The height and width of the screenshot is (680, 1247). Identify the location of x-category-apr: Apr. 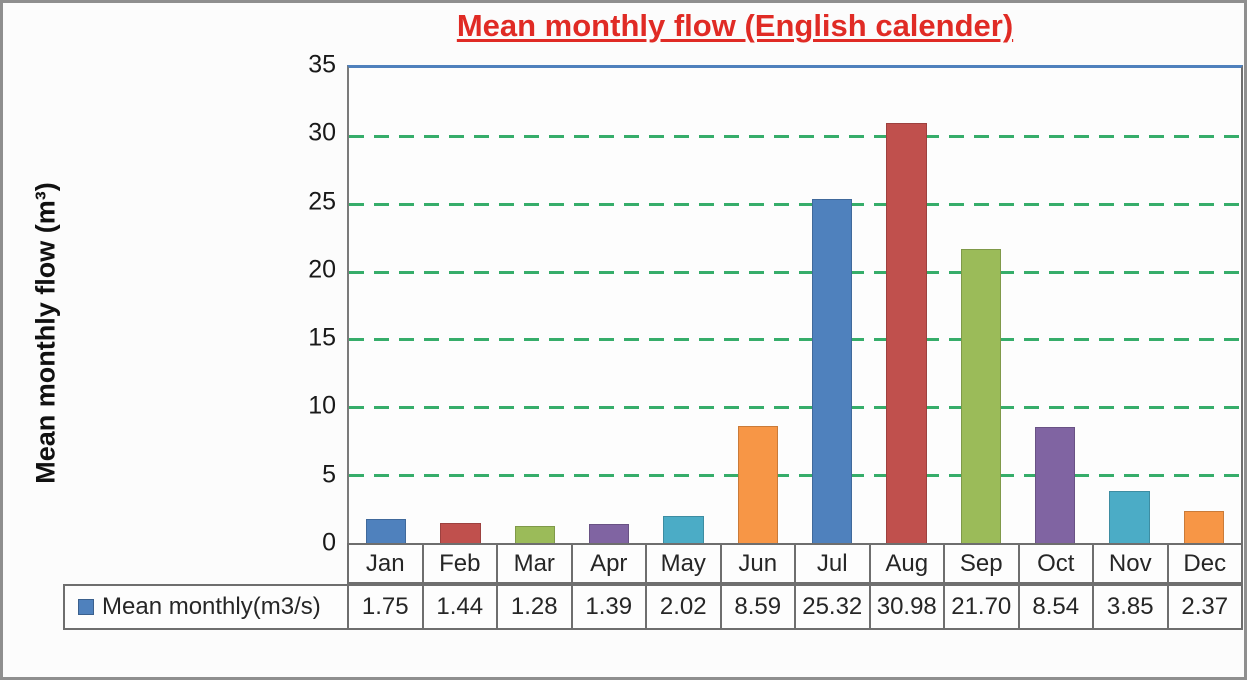
(610, 563).